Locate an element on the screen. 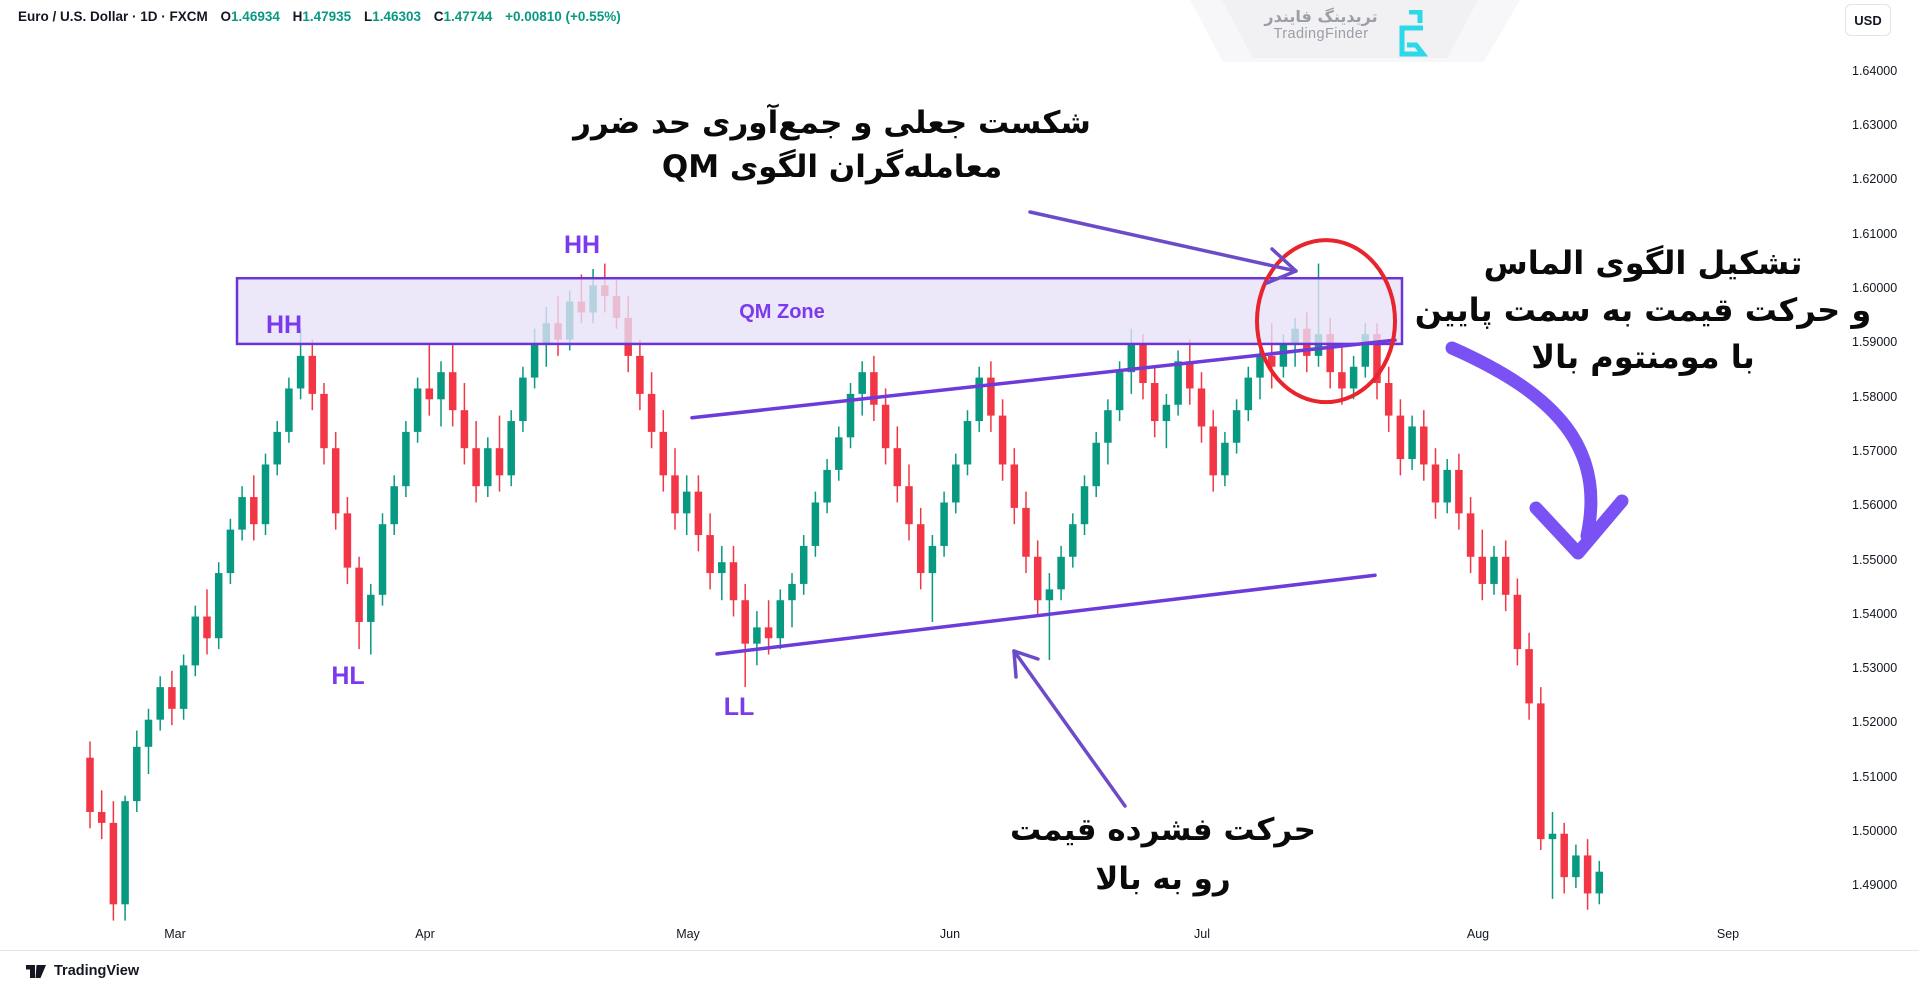  tradingview-logo: TradingView is located at coordinates (82, 971).